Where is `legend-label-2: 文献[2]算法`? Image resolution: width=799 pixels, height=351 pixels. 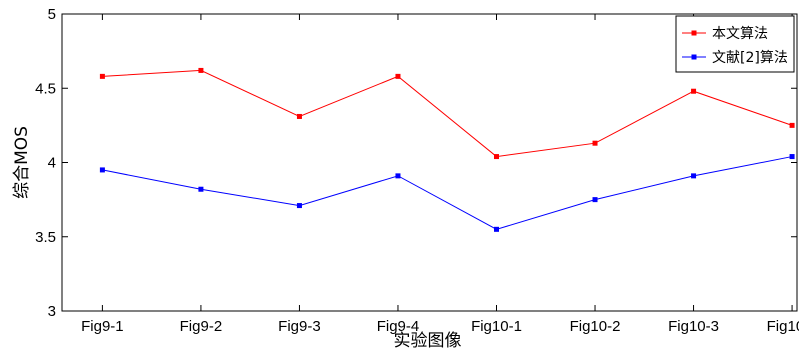 legend-label-2: 文献[2]算法 is located at coordinates (750, 58).